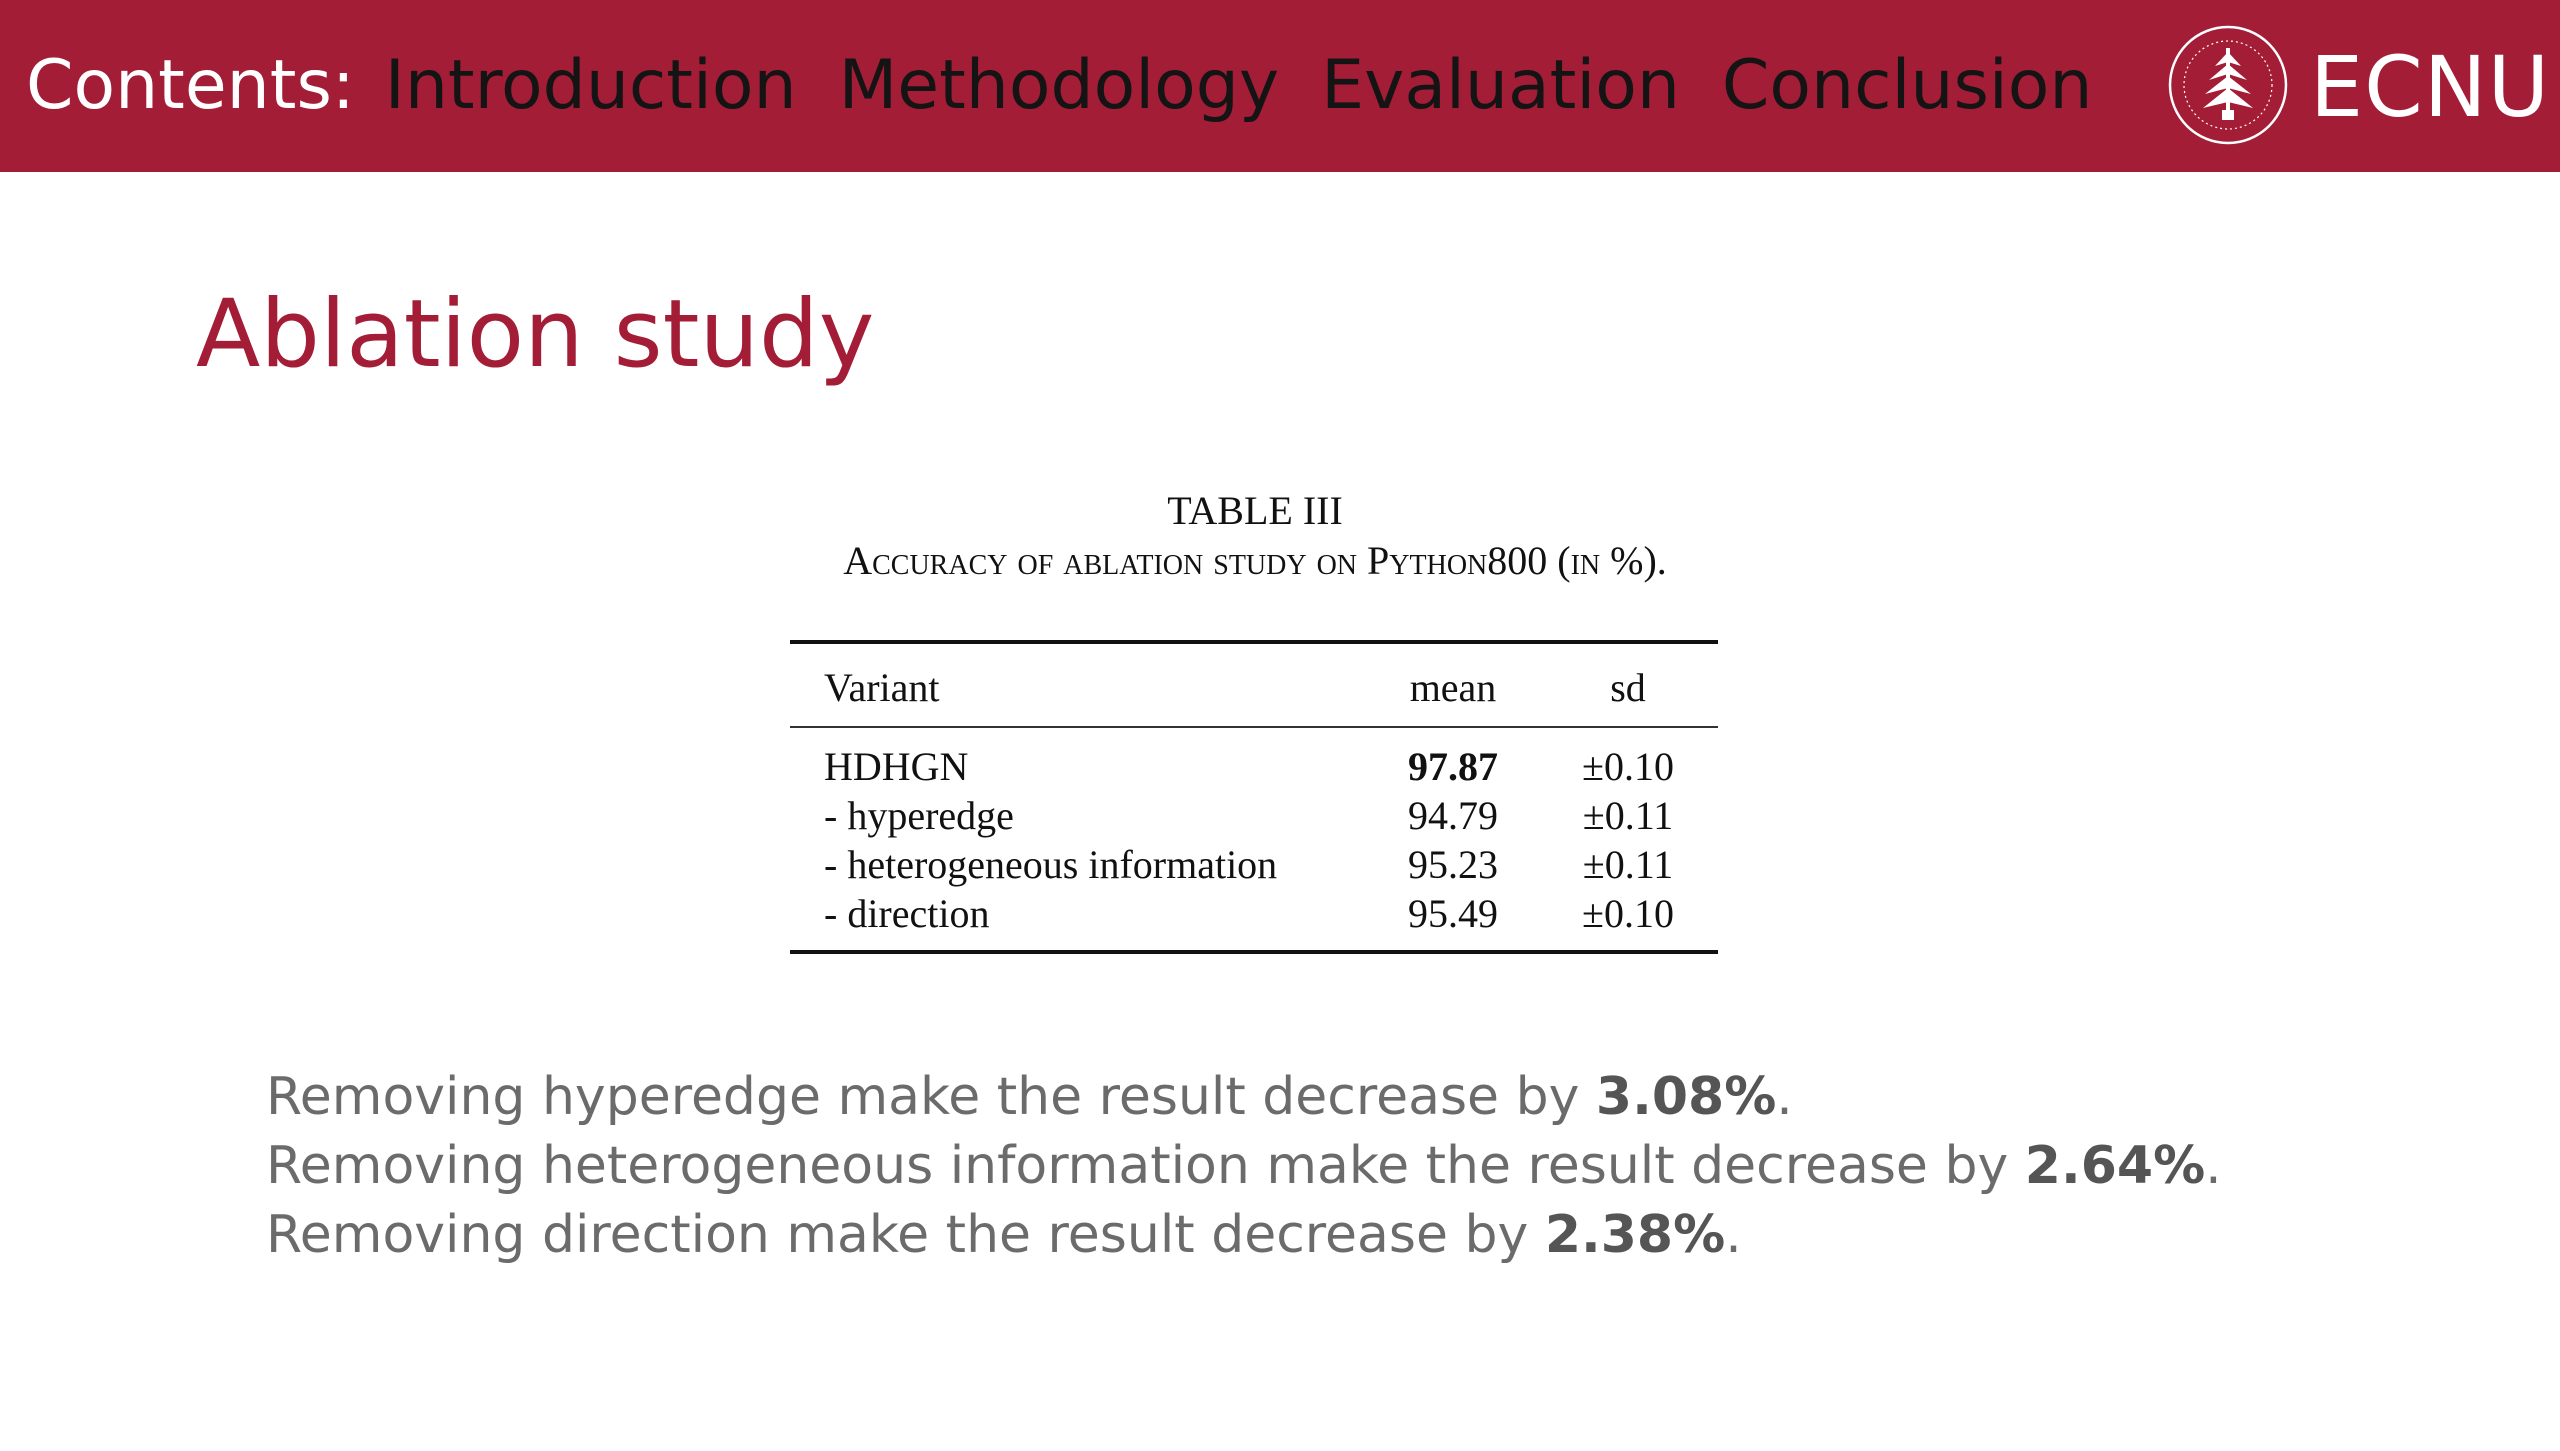 This screenshot has height=1451, width=2560. What do you see at coordinates (2430, 87) in the screenshot?
I see `brand-wordmark: ECNU` at bounding box center [2430, 87].